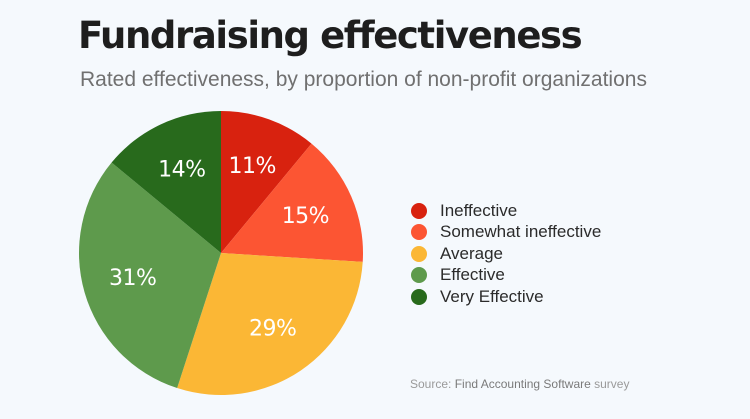 This screenshot has height=419, width=750. I want to click on legend-label: Somewhat ineffective, so click(521, 232).